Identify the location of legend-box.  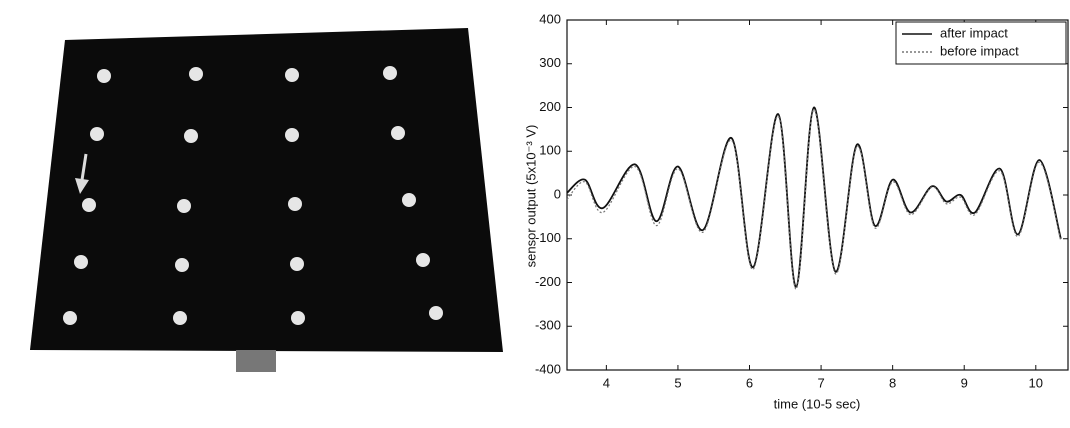
(981, 43).